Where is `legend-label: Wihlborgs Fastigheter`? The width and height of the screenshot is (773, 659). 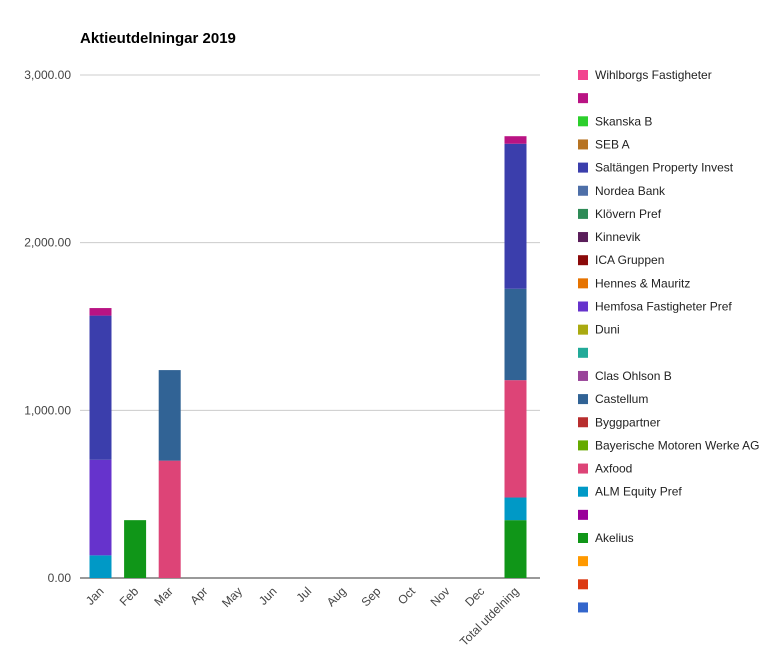 legend-label: Wihlborgs Fastigheter is located at coordinates (653, 75).